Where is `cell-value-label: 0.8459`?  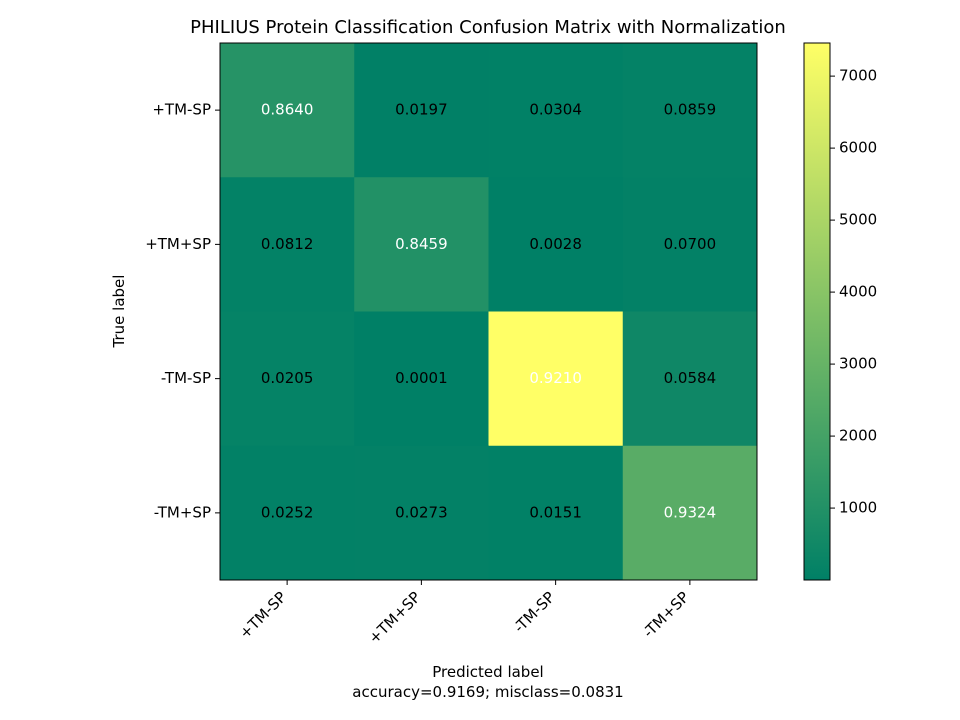
cell-value-label: 0.8459 is located at coordinates (421, 244).